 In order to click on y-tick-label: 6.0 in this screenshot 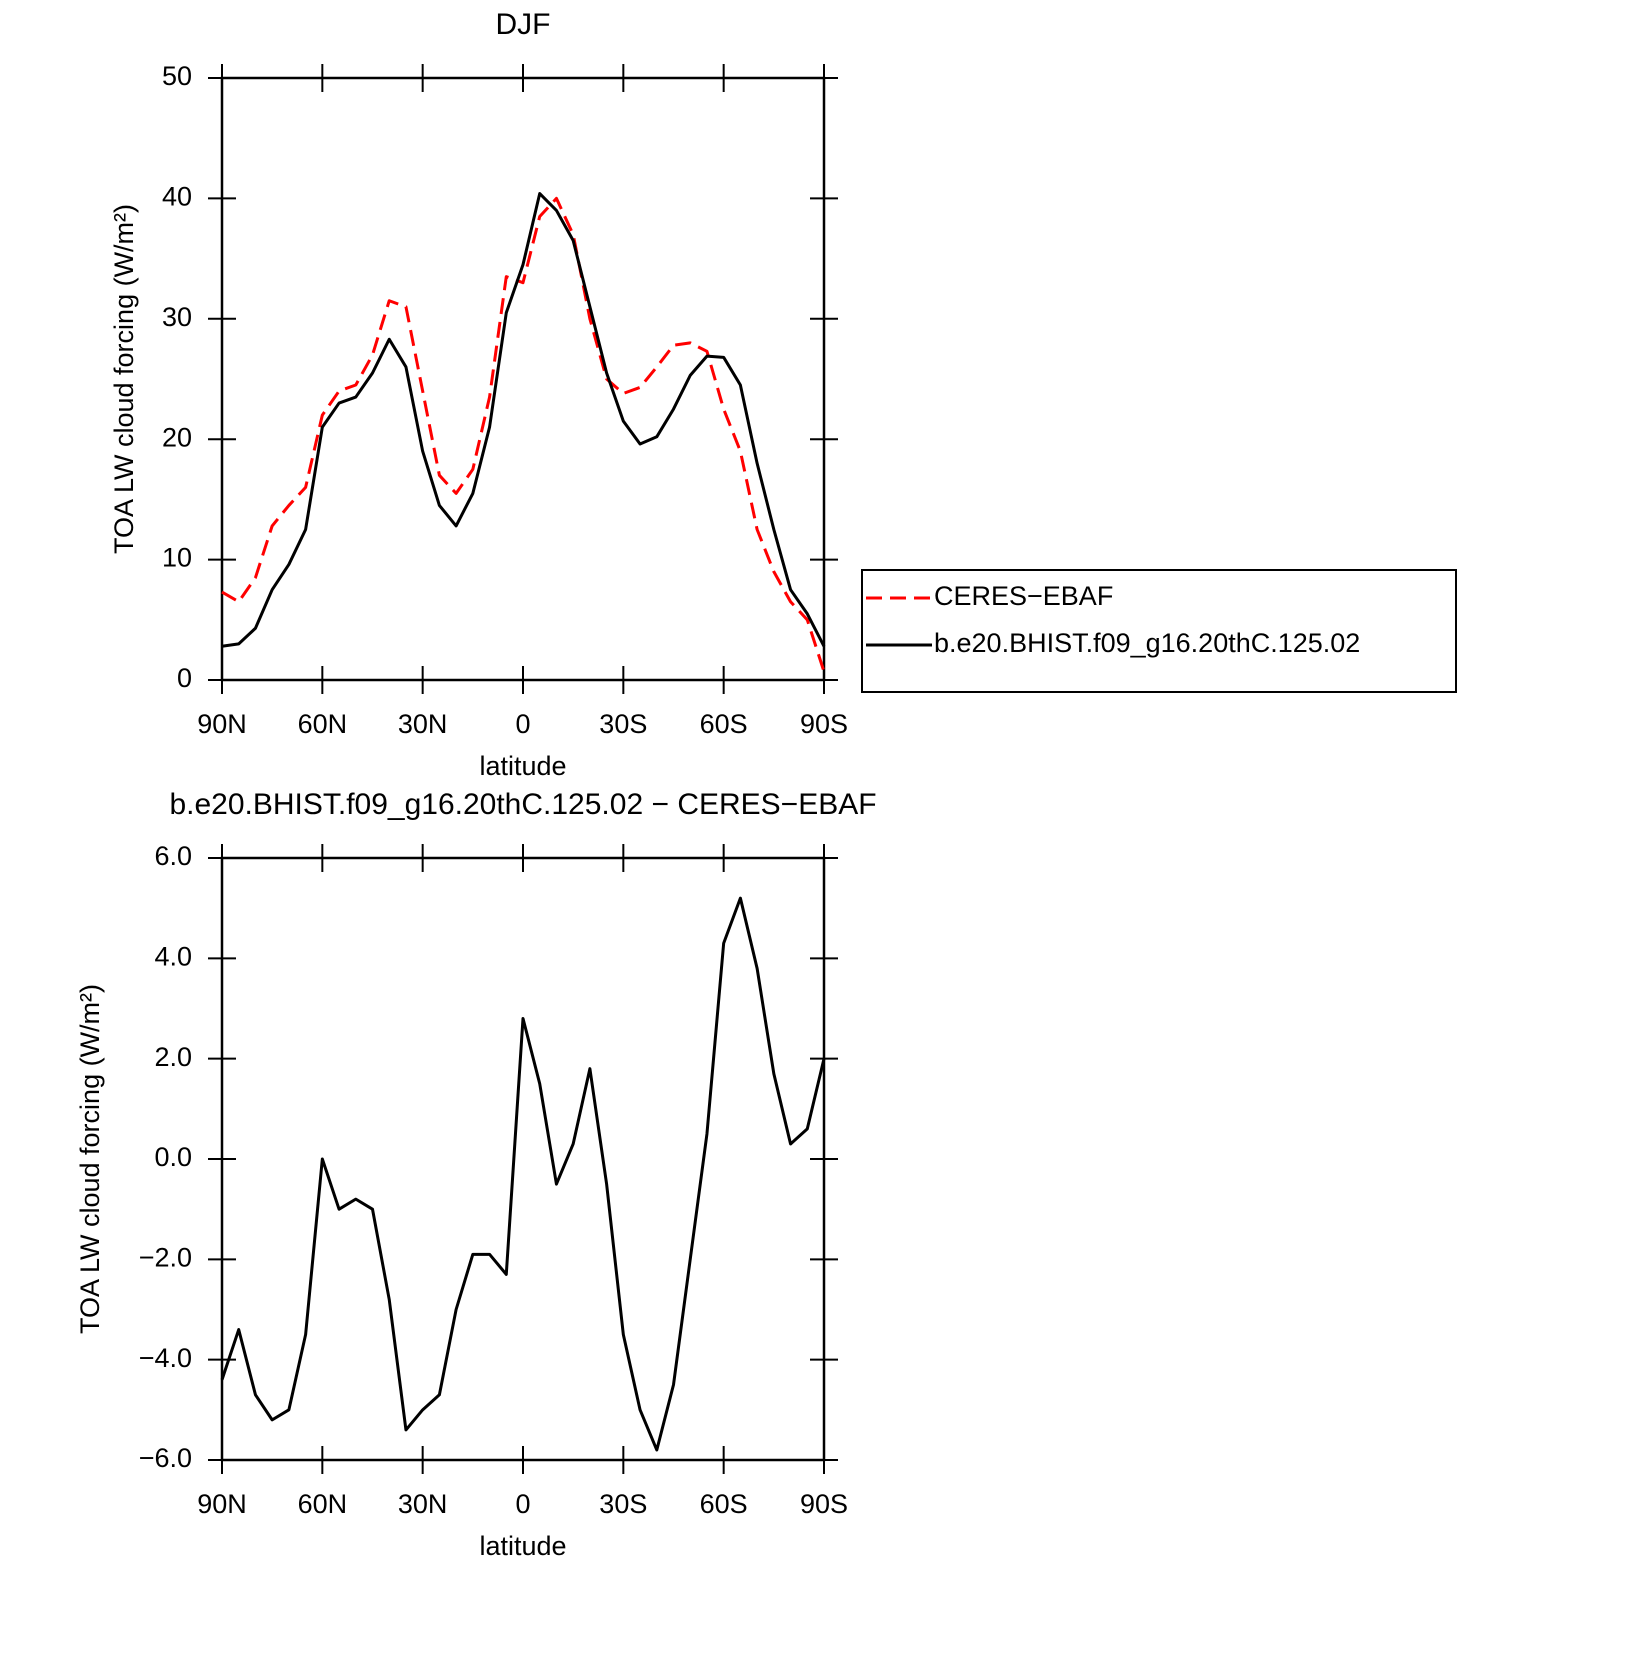, I will do `click(173, 856)`.